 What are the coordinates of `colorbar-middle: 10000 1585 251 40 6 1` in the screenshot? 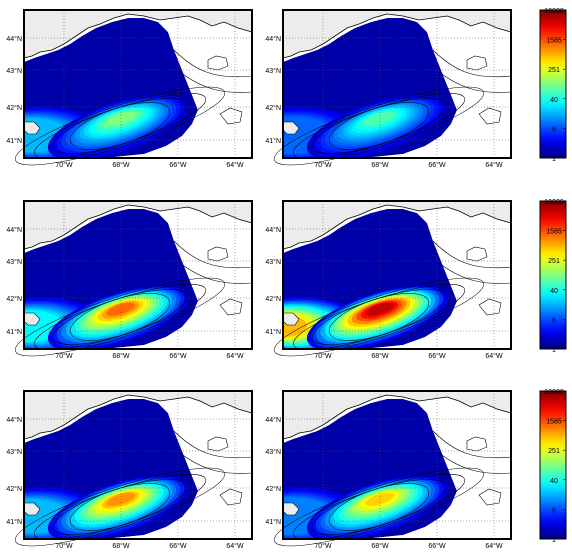 It's located at (554, 276).